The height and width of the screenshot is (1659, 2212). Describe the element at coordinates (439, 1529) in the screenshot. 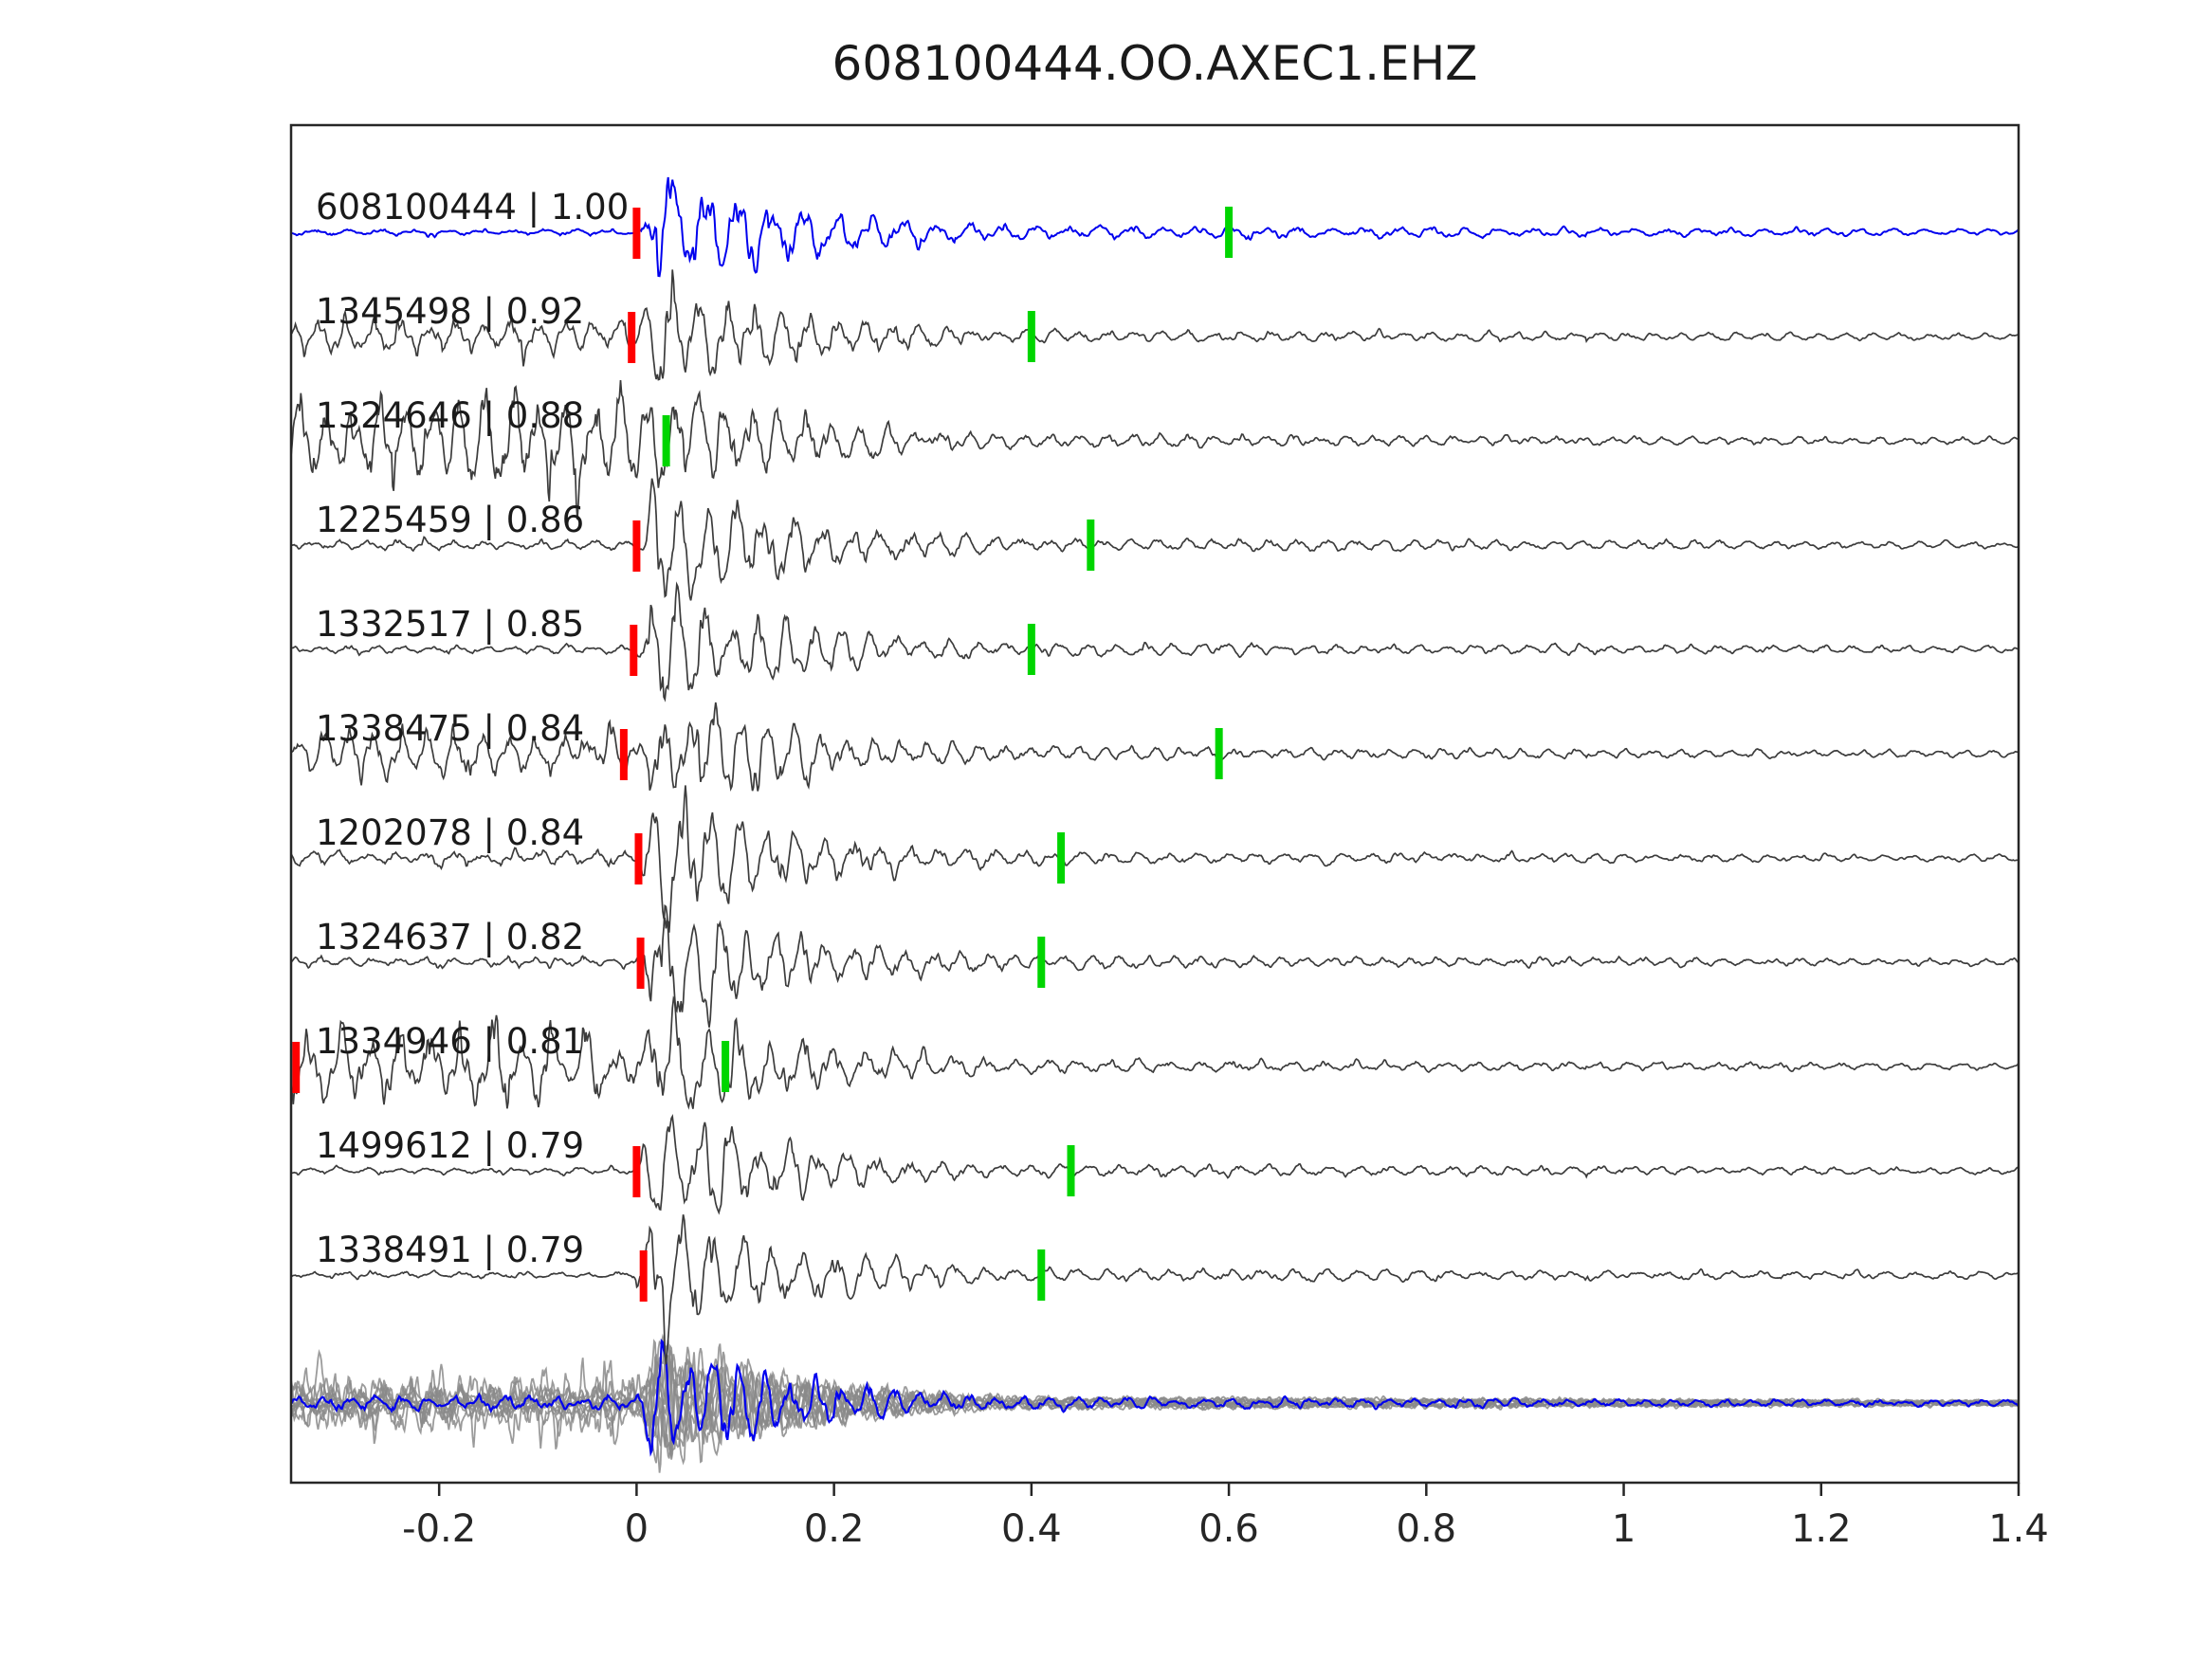

I see `x-tick-label: -0.2` at that location.